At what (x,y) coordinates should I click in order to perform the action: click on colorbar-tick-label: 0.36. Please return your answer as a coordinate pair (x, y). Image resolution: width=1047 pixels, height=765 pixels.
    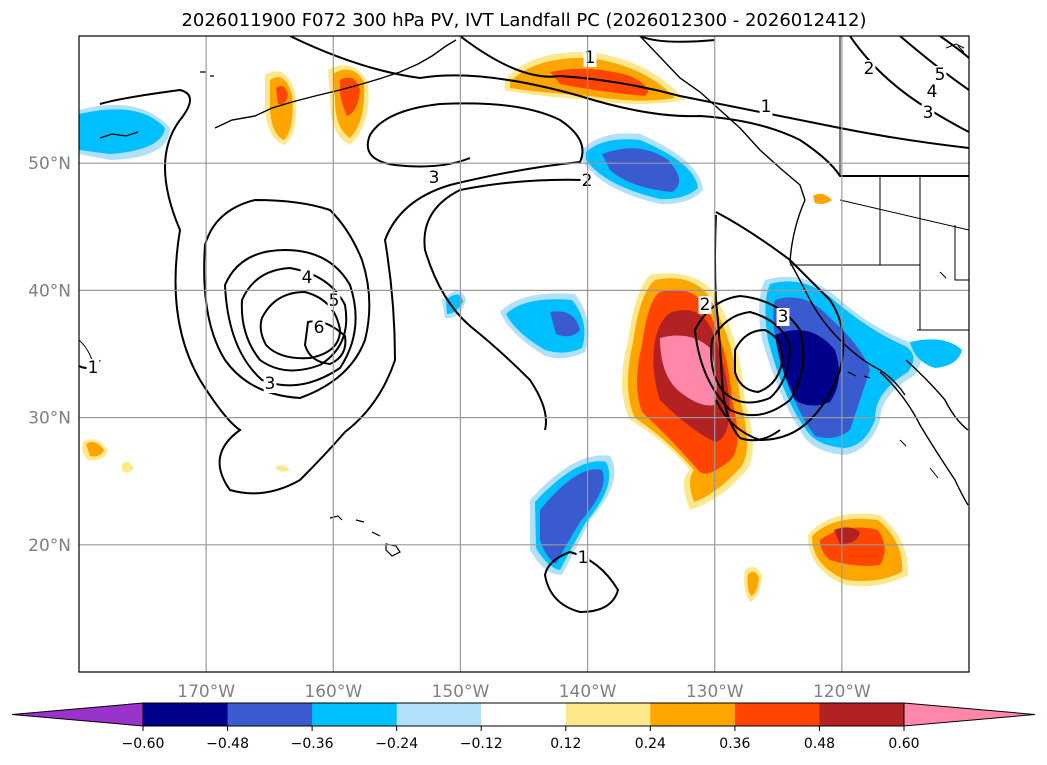
    Looking at the image, I should click on (734, 744).